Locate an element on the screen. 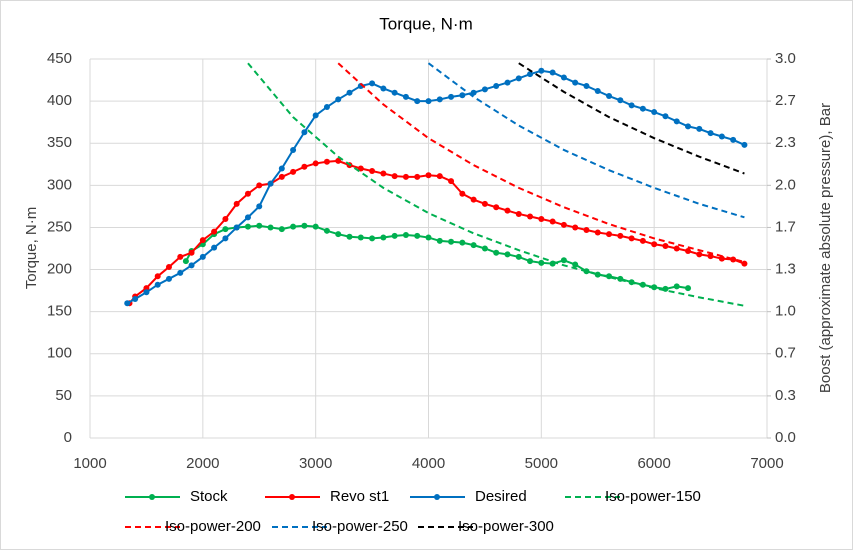 The image size is (853, 550). chart-title: Torque, N·m is located at coordinates (426, 23).